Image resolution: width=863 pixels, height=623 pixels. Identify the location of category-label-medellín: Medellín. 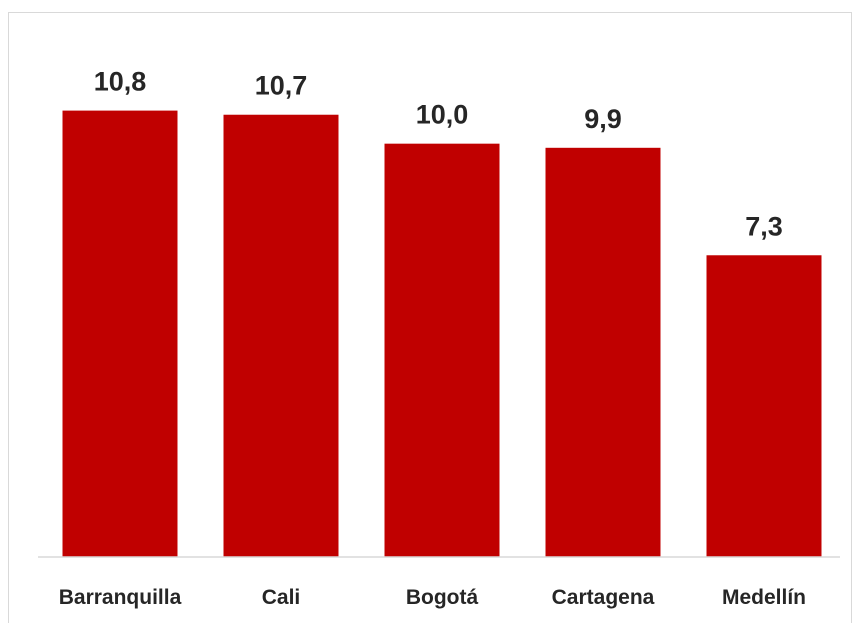
(764, 597).